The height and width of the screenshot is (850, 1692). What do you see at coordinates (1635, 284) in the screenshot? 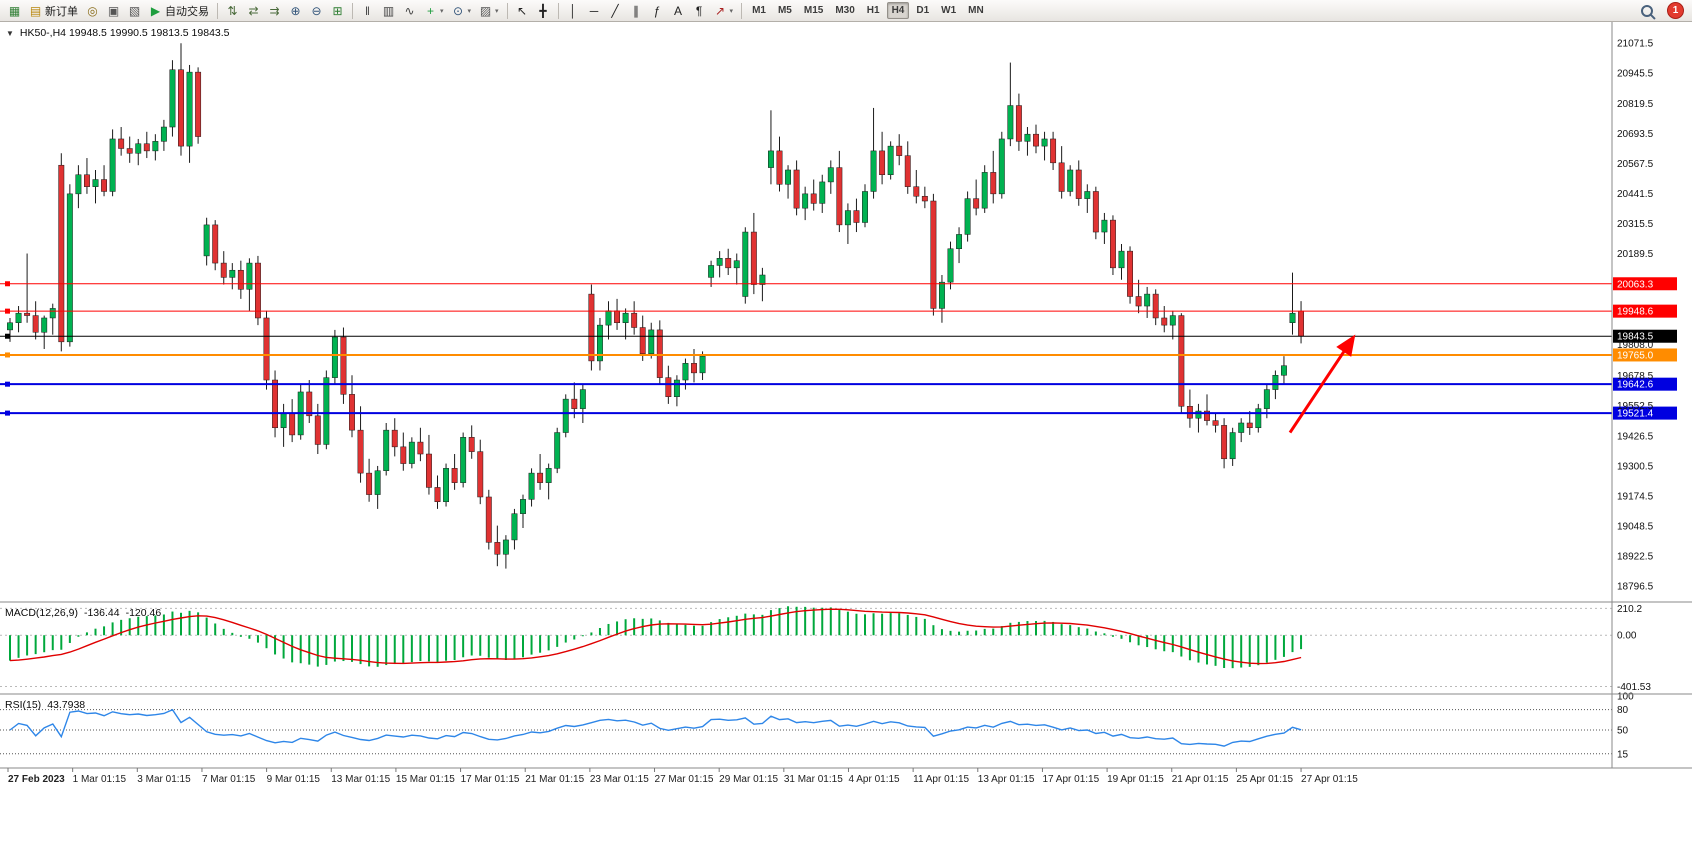
I see `svg-text: 20063.3` at bounding box center [1635, 284].